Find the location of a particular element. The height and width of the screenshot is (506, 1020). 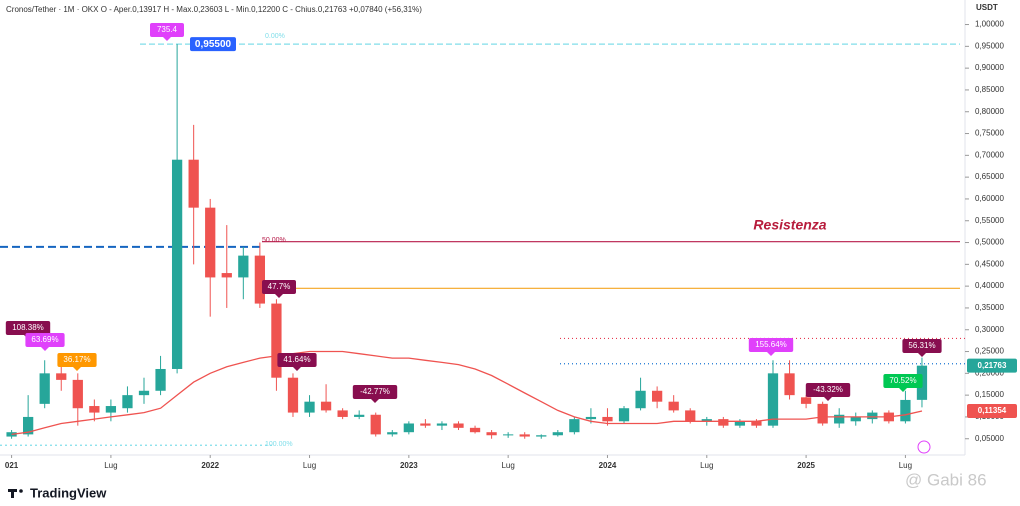

annotation-label: 36.17% is located at coordinates (76, 359).